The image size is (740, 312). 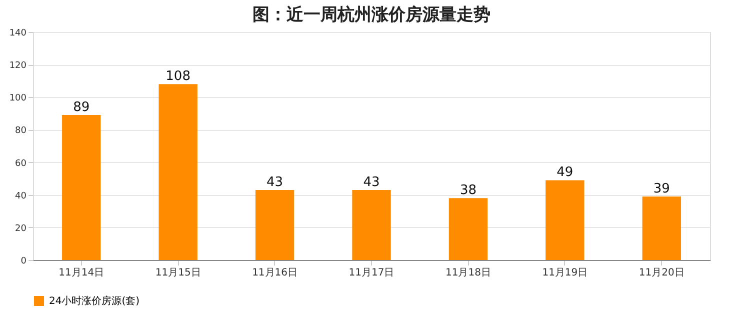 What do you see at coordinates (18, 33) in the screenshot?
I see `y-tick-label: 140` at bounding box center [18, 33].